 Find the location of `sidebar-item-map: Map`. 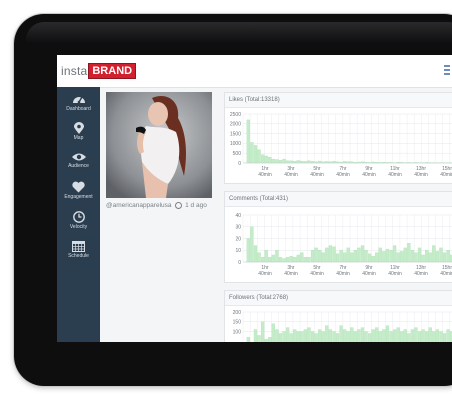

sidebar-item-map: Map is located at coordinates (78, 136).